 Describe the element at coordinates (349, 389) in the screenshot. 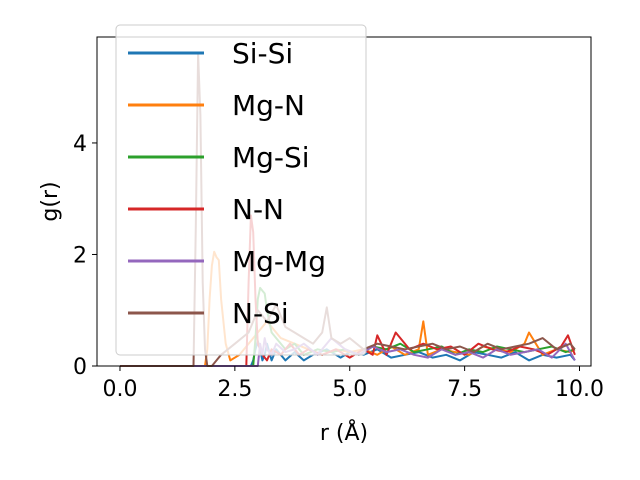

I see `x-tick-label: 5.0` at that location.